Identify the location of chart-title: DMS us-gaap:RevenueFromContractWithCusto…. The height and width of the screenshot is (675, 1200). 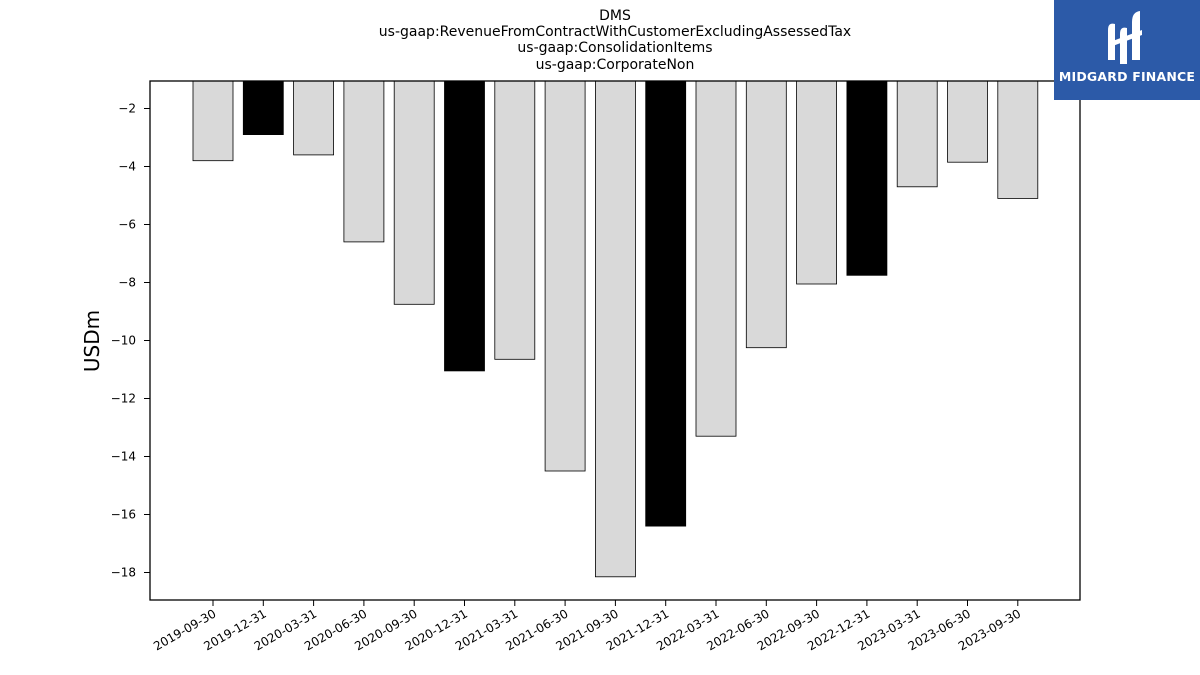
(615, 40).